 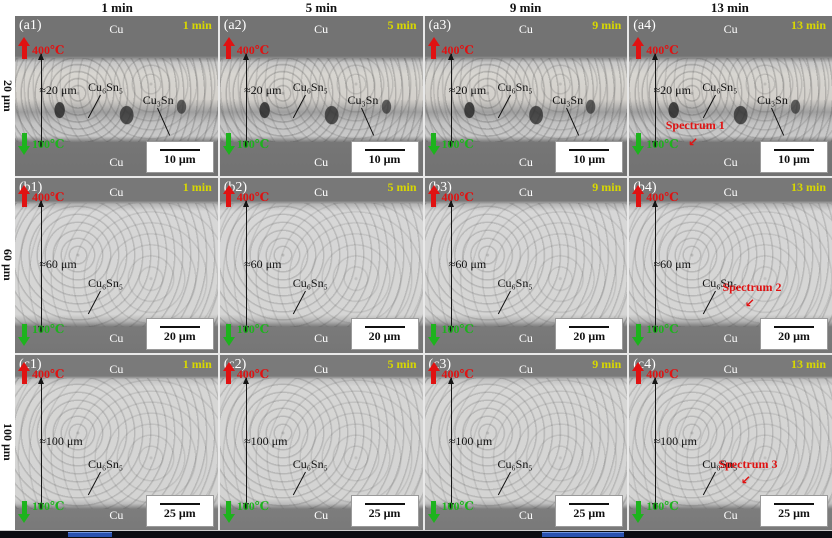 What do you see at coordinates (752, 286) in the screenshot?
I see `spectrum-text: Spectrum 2` at bounding box center [752, 286].